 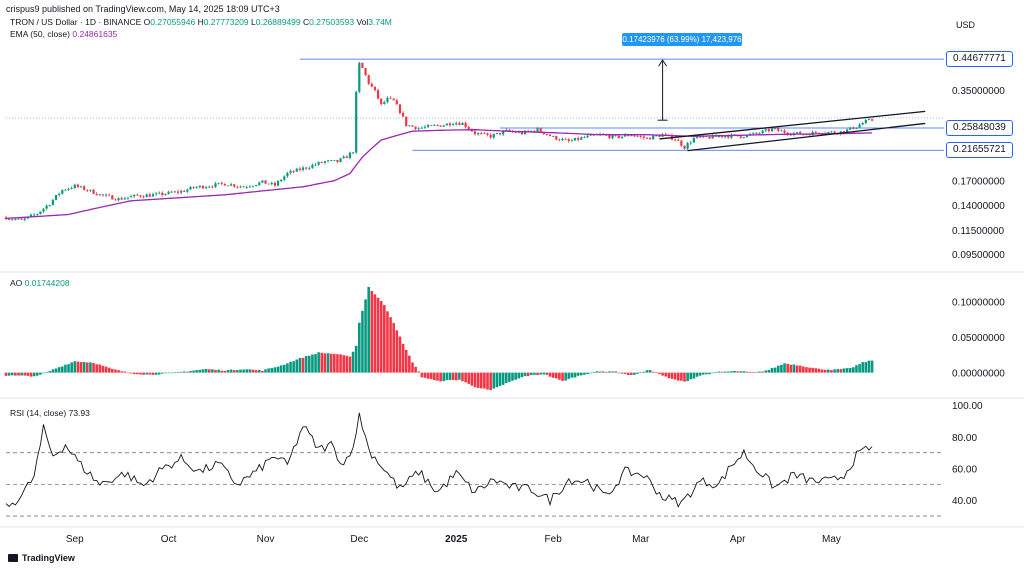 What do you see at coordinates (966, 25) in the screenshot?
I see `currency-label: USD` at bounding box center [966, 25].